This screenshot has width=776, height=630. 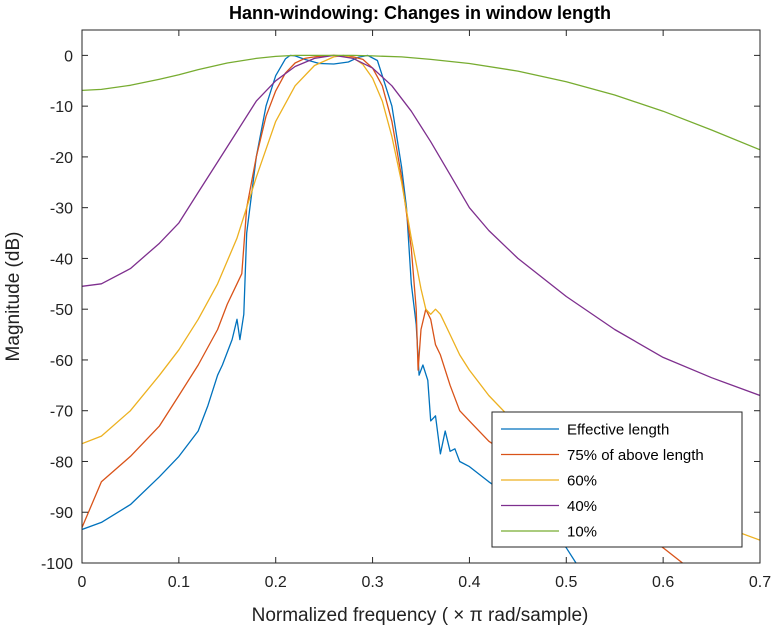 What do you see at coordinates (582, 481) in the screenshot?
I see `legend-label-3: 60%` at bounding box center [582, 481].